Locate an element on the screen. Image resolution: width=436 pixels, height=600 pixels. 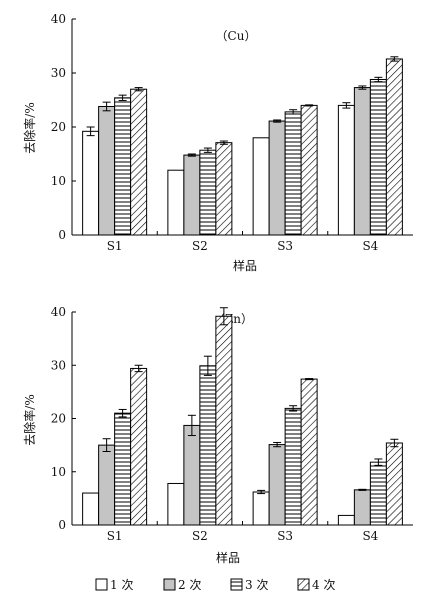
legend-item: 4 次 is located at coordinates (316, 585).